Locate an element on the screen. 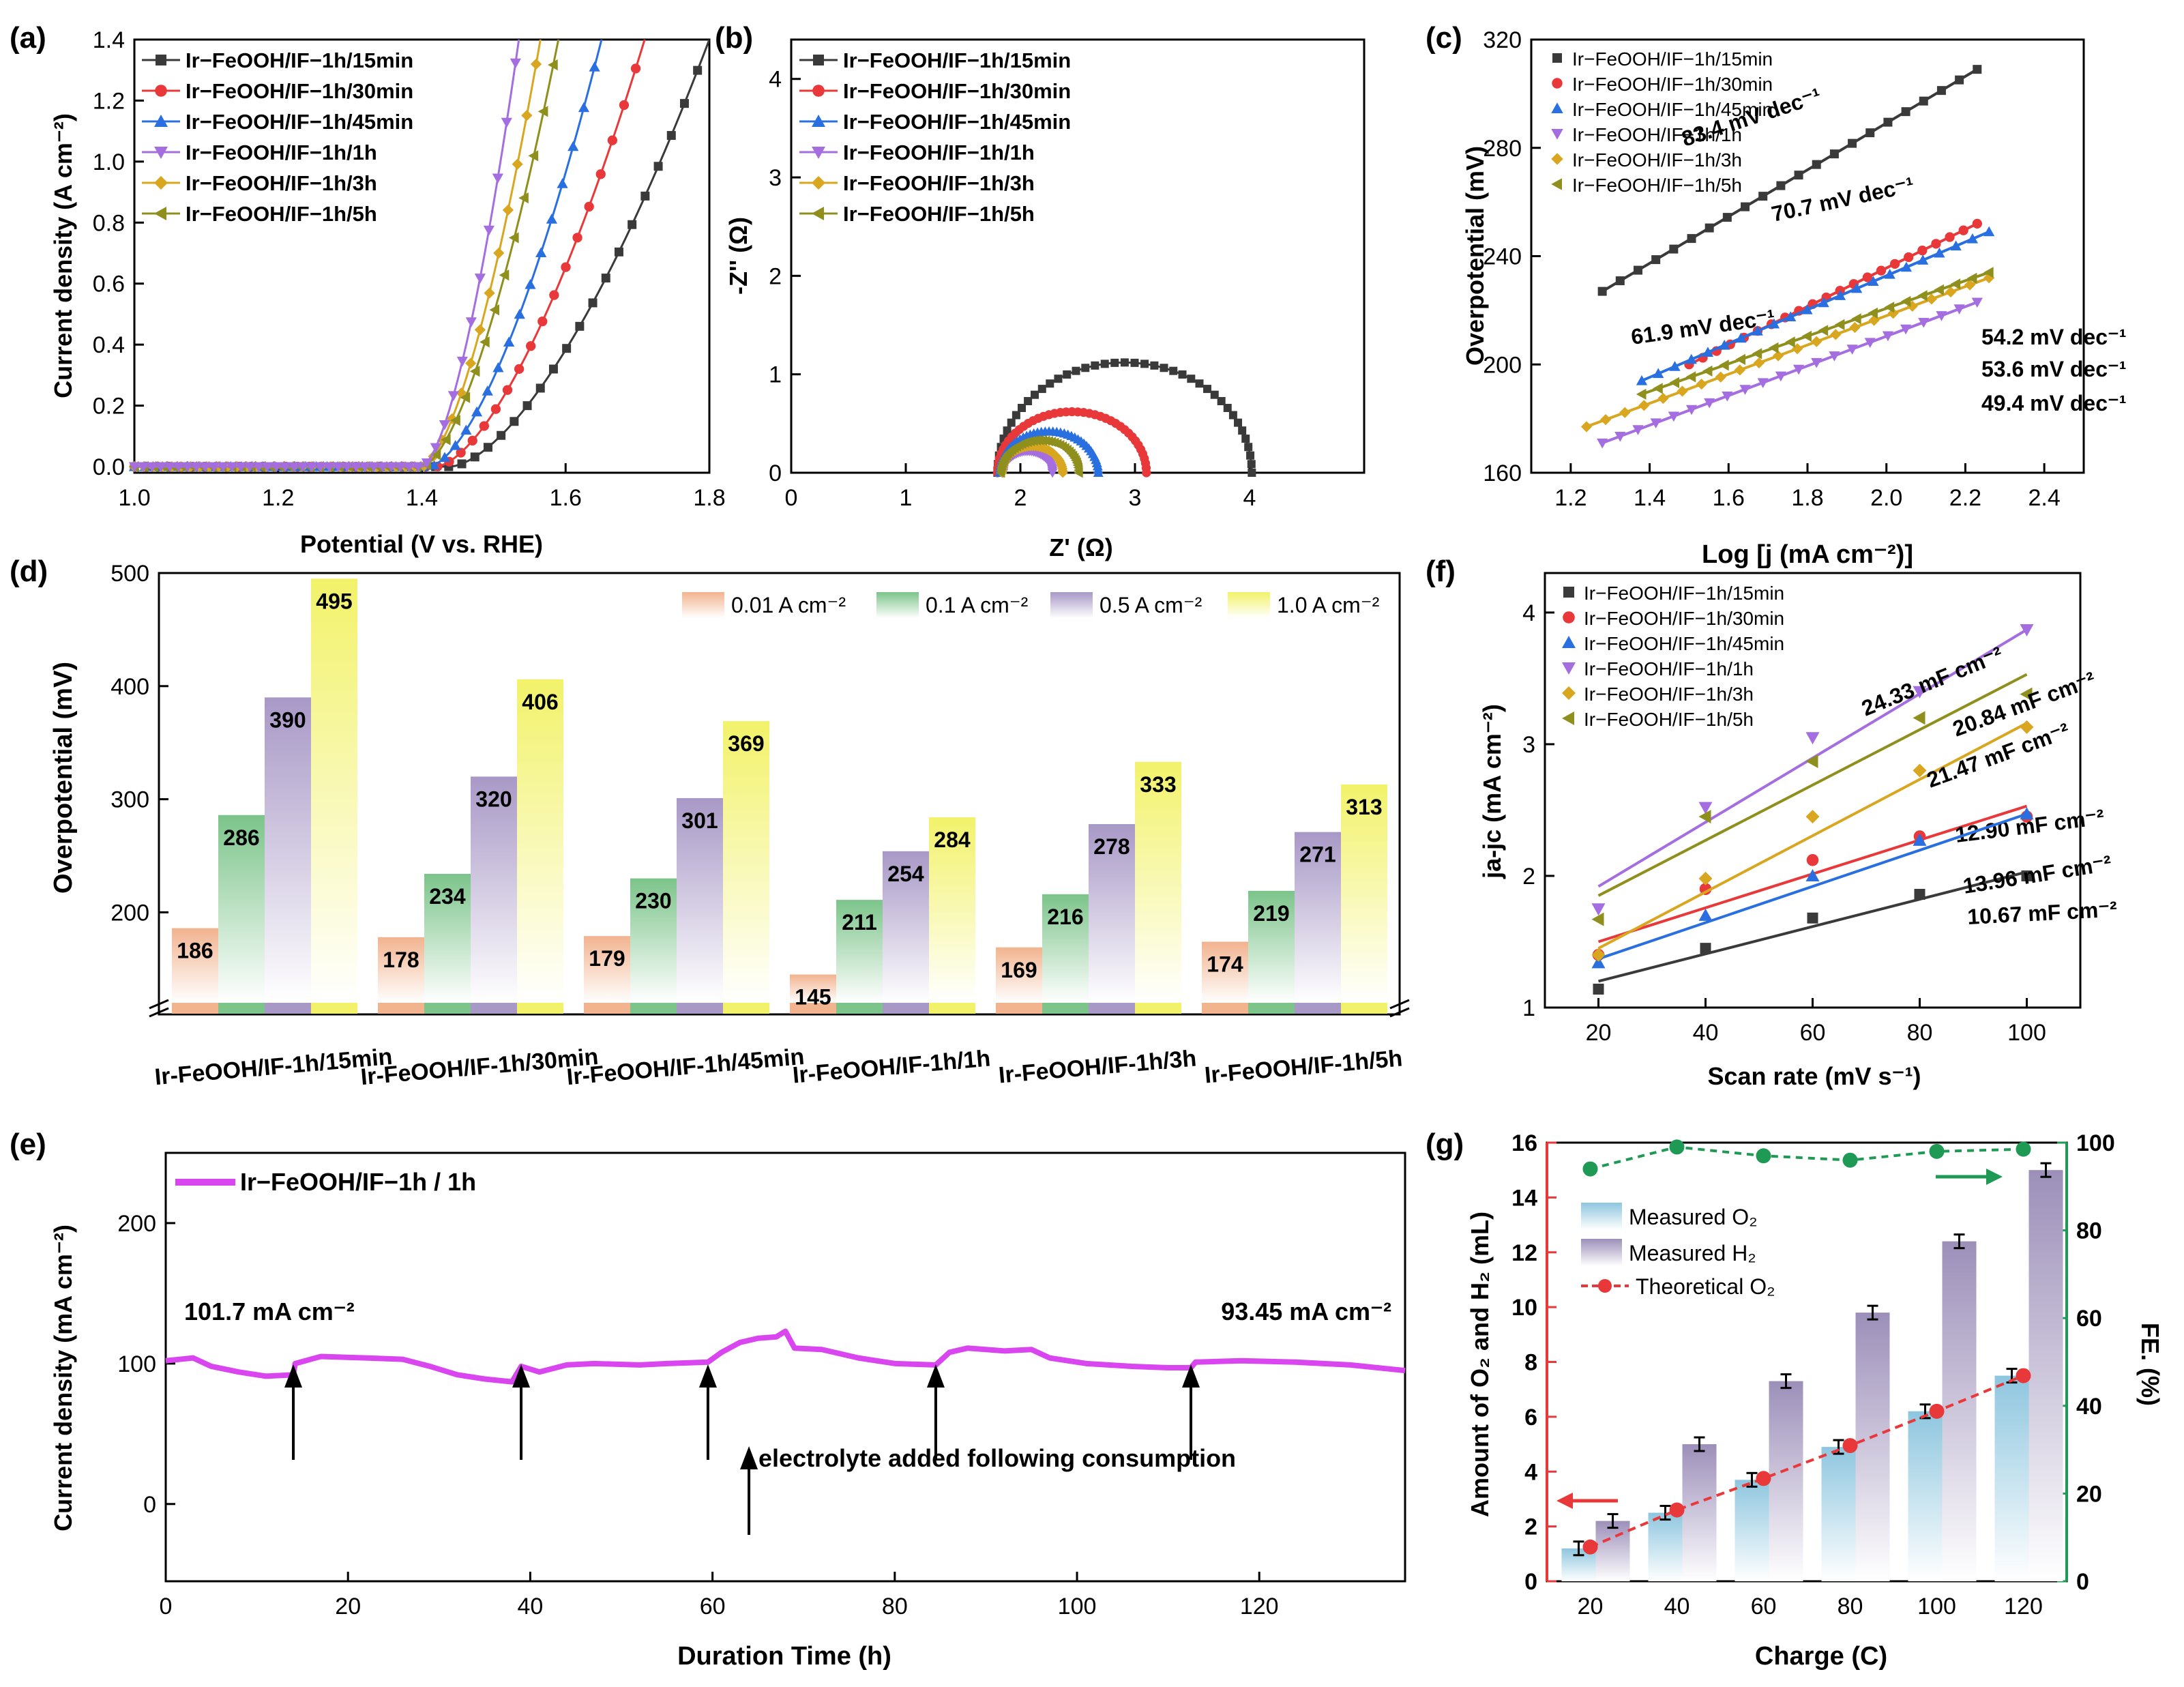 This screenshot has width=2184, height=1687. bar-value-label: 390 is located at coordinates (287, 719).